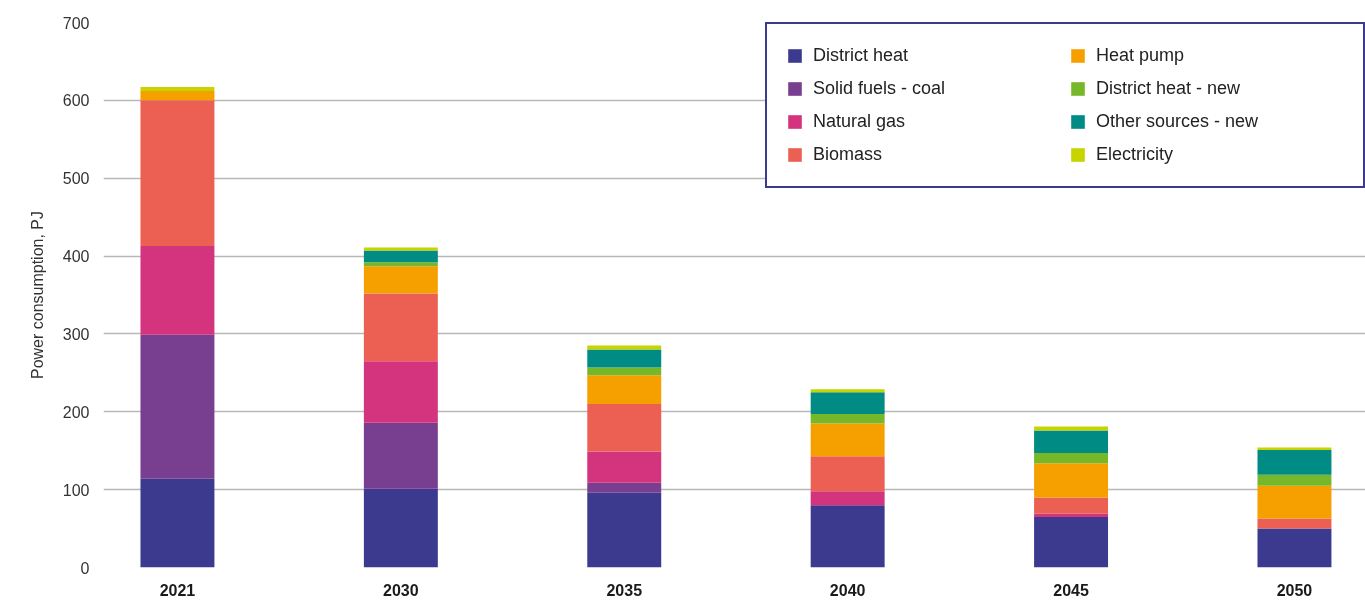 The height and width of the screenshot is (601, 1365). What do you see at coordinates (848, 154) in the screenshot?
I see `legend-label: Biomass` at bounding box center [848, 154].